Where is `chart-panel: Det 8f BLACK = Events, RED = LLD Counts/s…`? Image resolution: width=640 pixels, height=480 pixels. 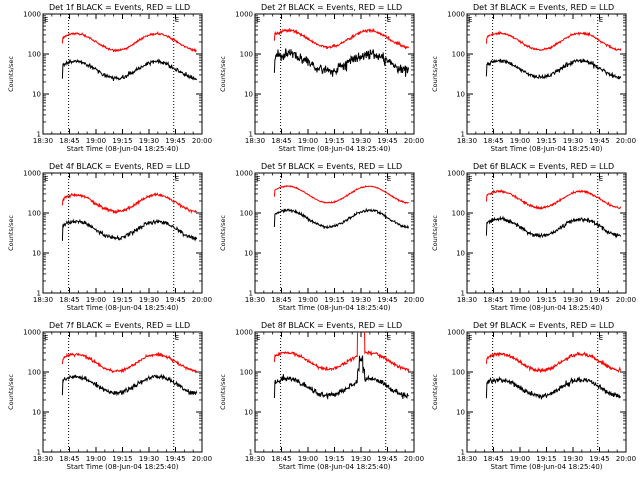
chart-panel: Det 8f BLACK = Events, RED = LLD Counts/s… is located at coordinates (321, 396).